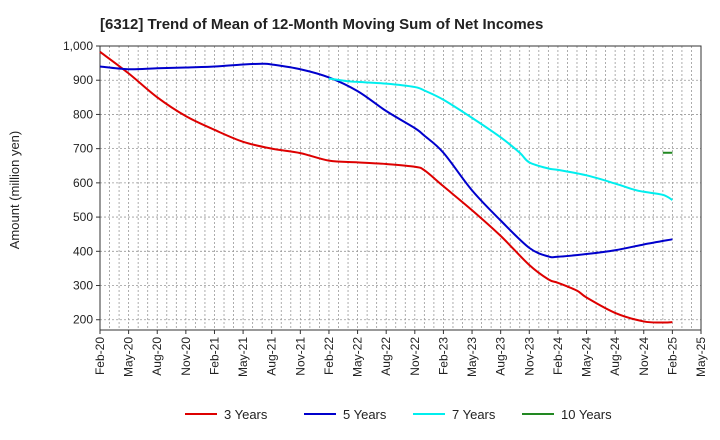 This screenshot has width=720, height=440. Describe the element at coordinates (329, 356) in the screenshot. I see `x-tick-label: Feb-22` at that location.